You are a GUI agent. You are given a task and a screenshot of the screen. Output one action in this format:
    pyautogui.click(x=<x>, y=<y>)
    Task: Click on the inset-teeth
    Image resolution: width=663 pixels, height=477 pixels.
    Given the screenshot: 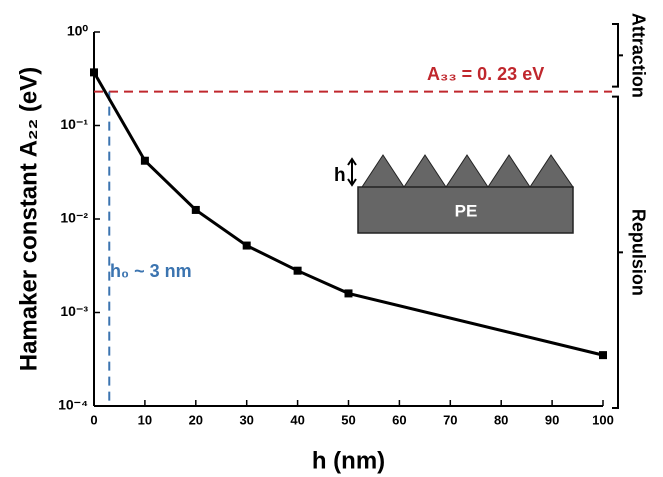 What is the action you would take?
    pyautogui.click(x=467, y=171)
    